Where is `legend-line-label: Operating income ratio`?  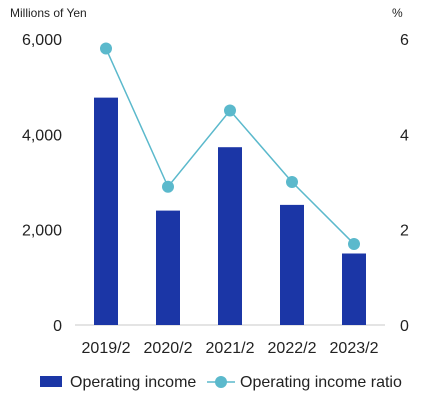
legend-line-label: Operating income ratio is located at coordinates (321, 382).